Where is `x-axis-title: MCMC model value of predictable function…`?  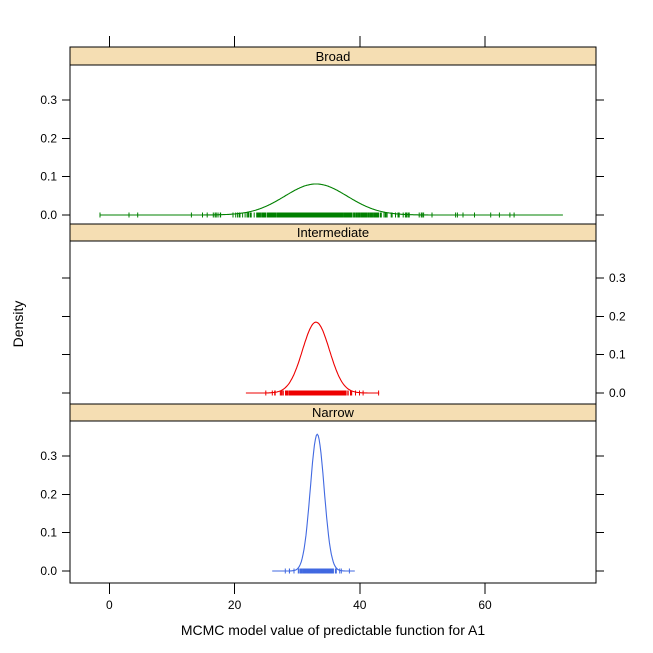 x-axis-title: MCMC model value of predictable function… is located at coordinates (333, 630).